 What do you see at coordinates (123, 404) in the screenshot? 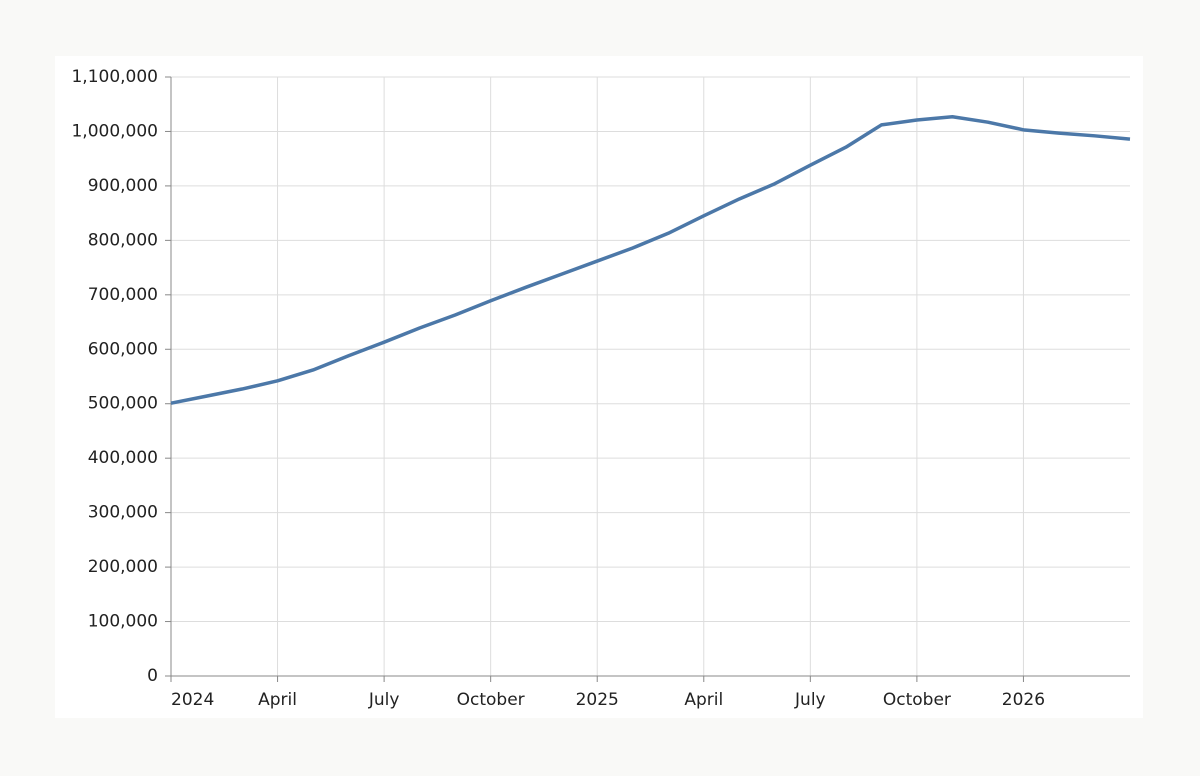
I see `y-tick-label: 500,000` at bounding box center [123, 404].